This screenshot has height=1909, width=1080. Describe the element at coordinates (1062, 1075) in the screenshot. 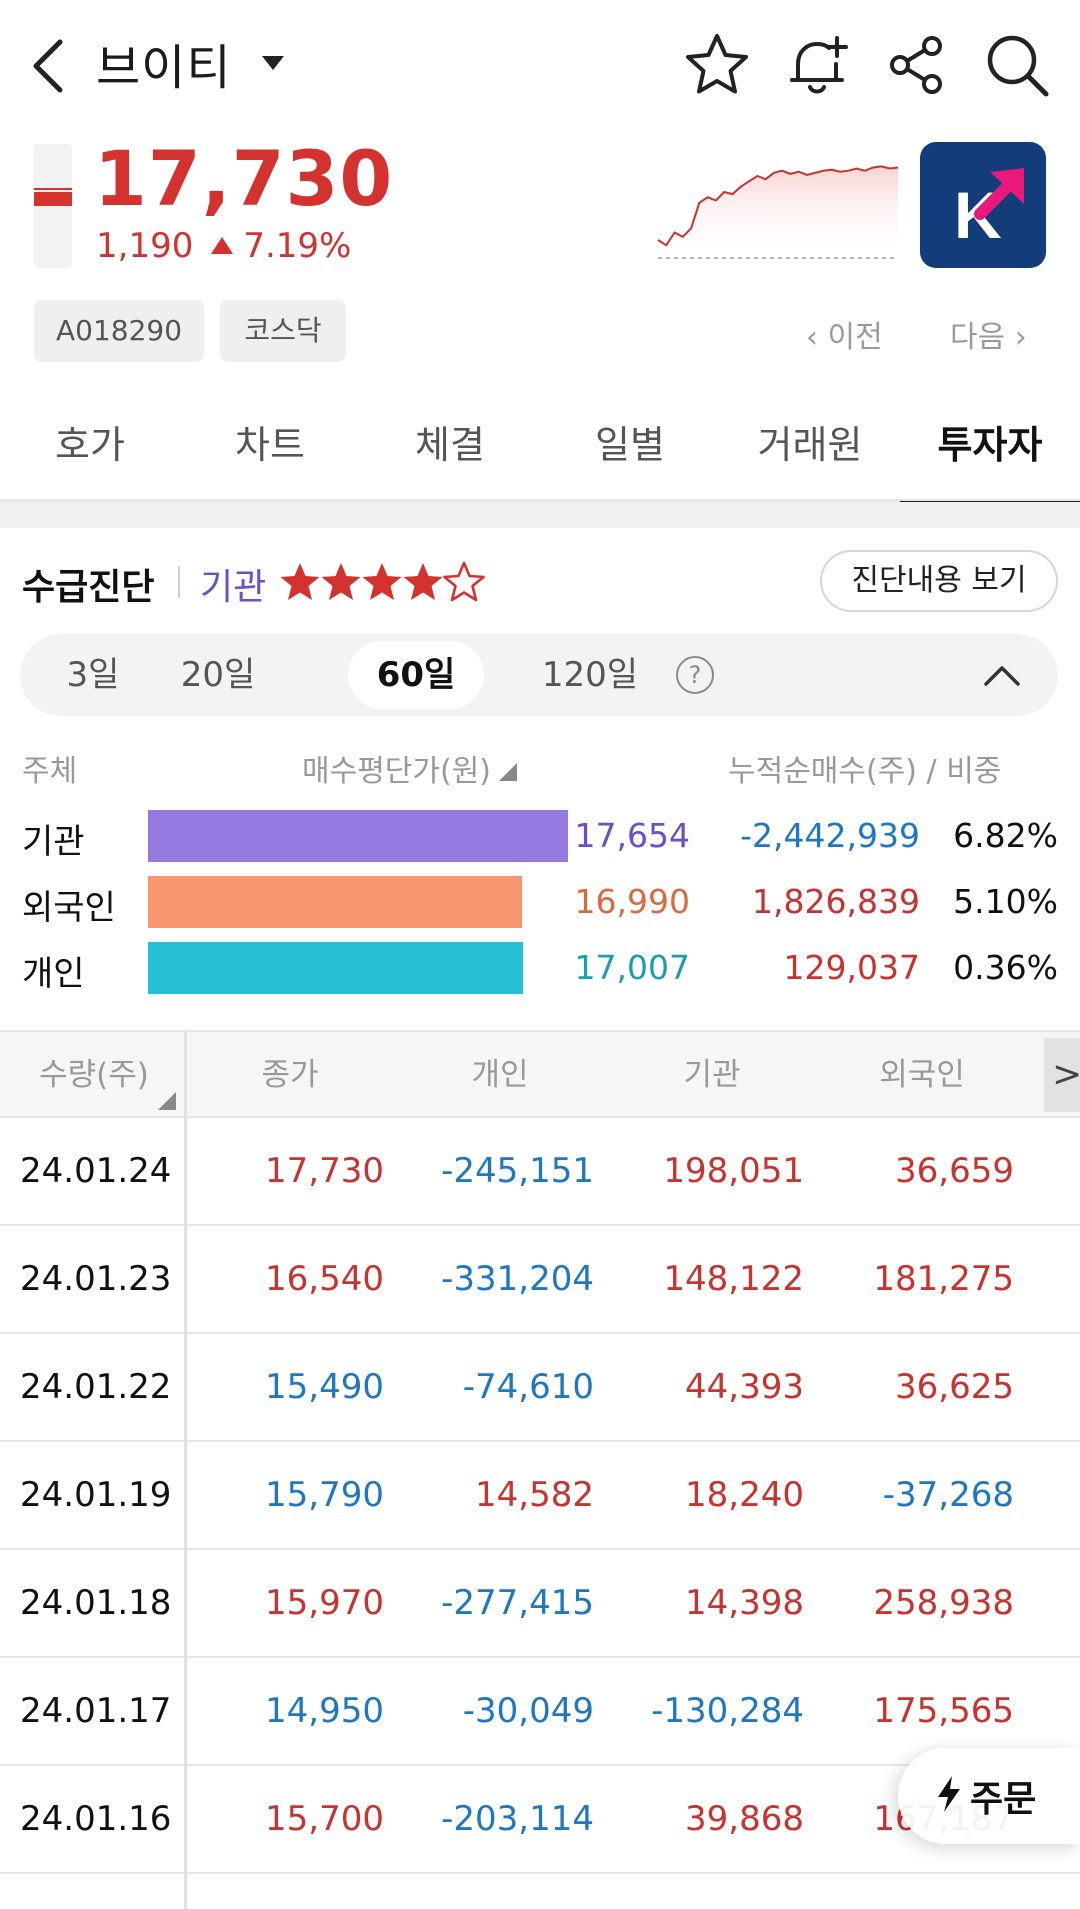

I see `more-columns-button: >` at that location.